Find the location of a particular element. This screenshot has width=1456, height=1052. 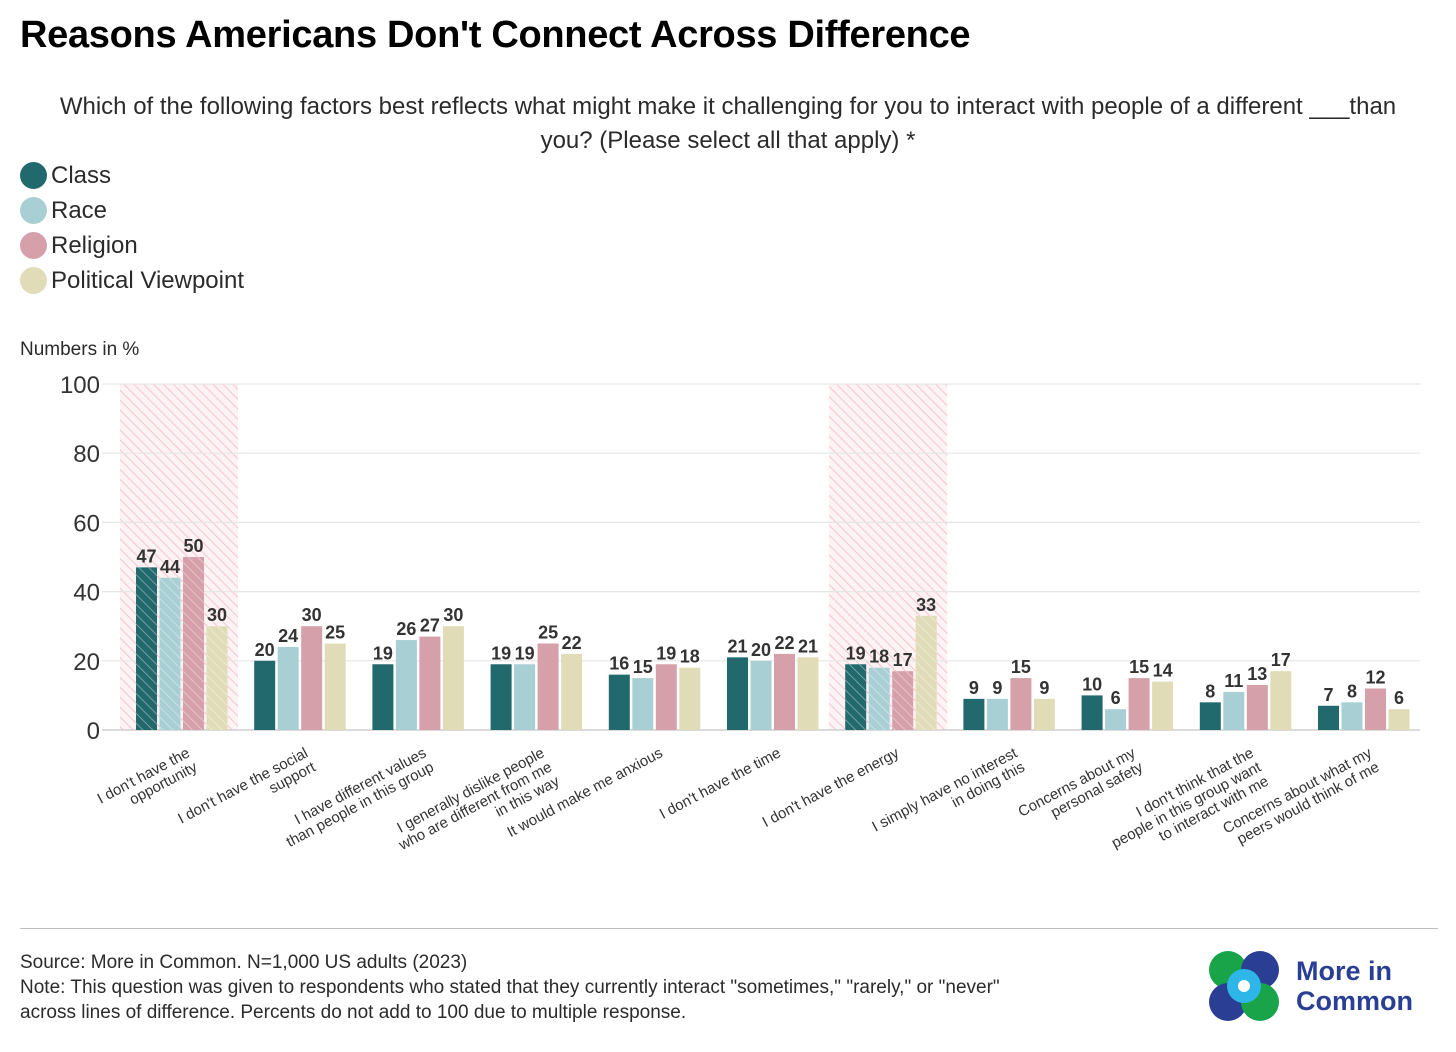

data-label: 13 is located at coordinates (1257, 674).